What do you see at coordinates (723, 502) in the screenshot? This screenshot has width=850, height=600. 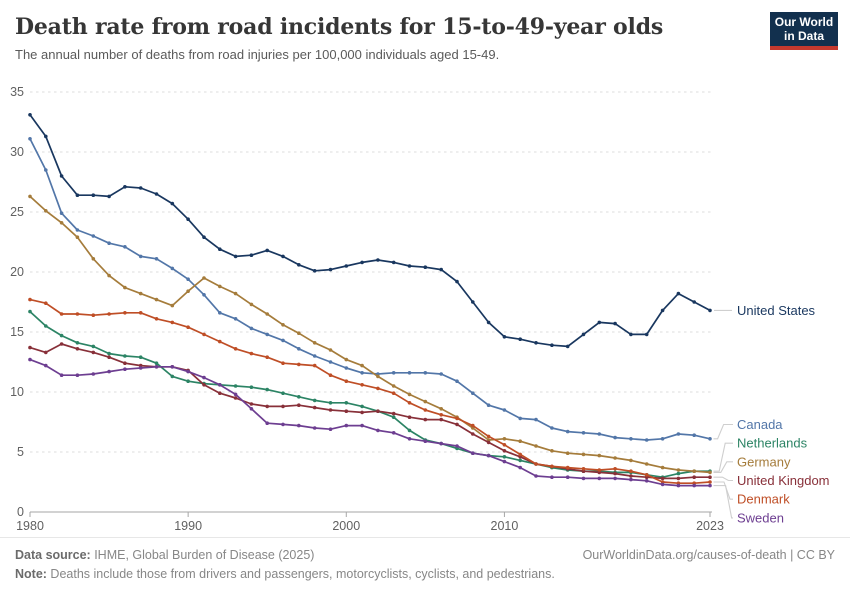 I see `legend-connector-sweden` at bounding box center [723, 502].